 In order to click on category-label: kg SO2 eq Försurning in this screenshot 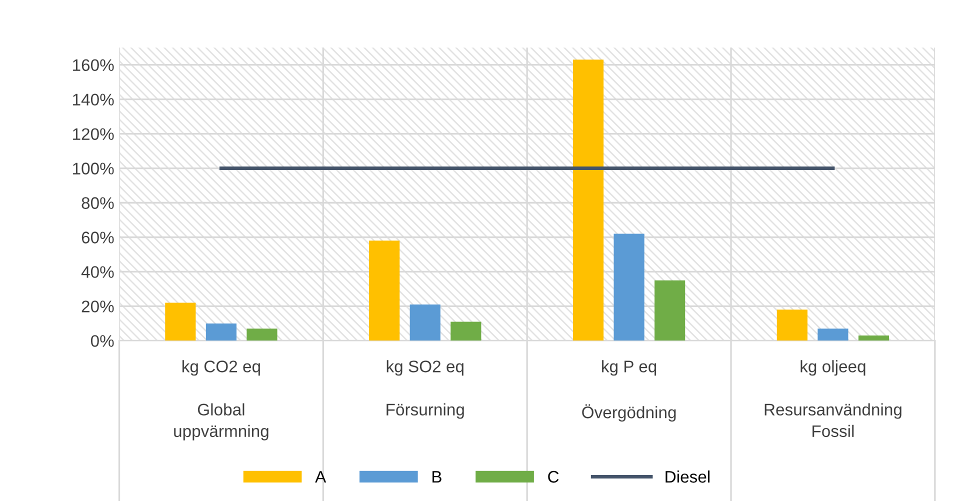, I will do `click(425, 389)`.